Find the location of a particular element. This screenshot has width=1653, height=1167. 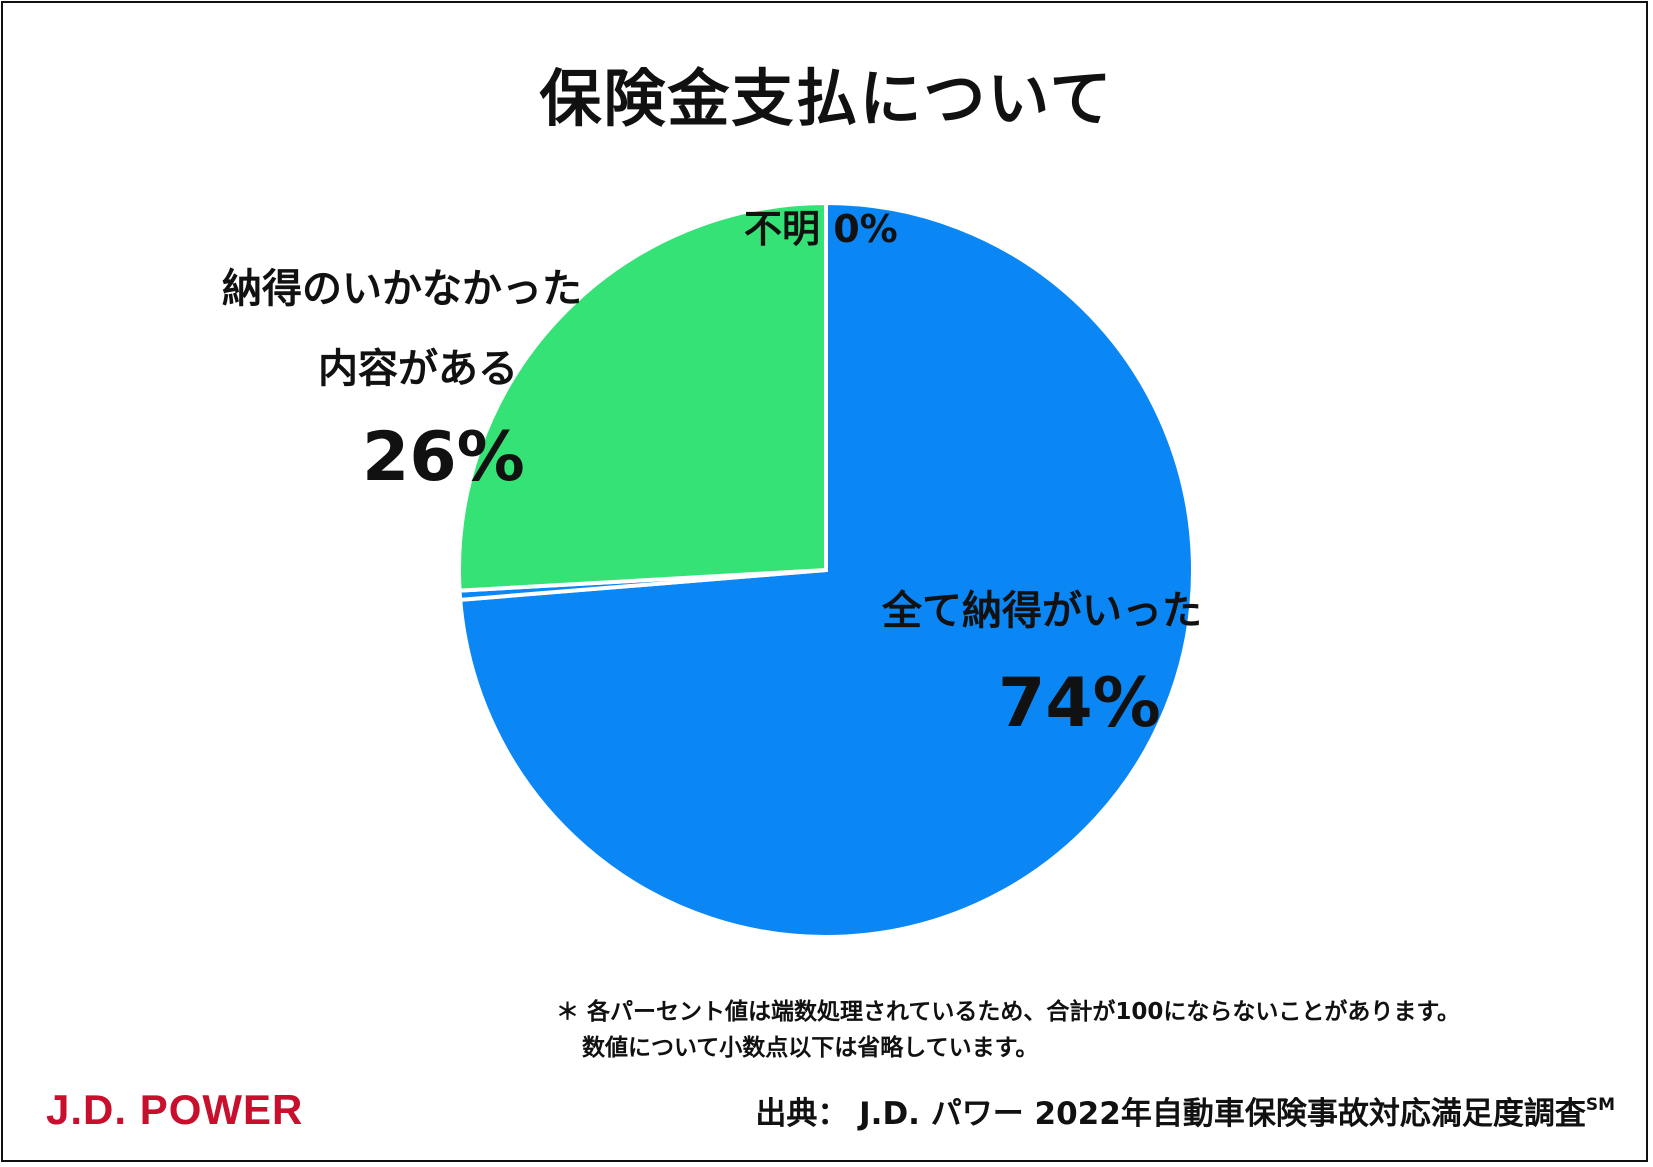

chart-title: 保険金支払について is located at coordinates (826, 98).